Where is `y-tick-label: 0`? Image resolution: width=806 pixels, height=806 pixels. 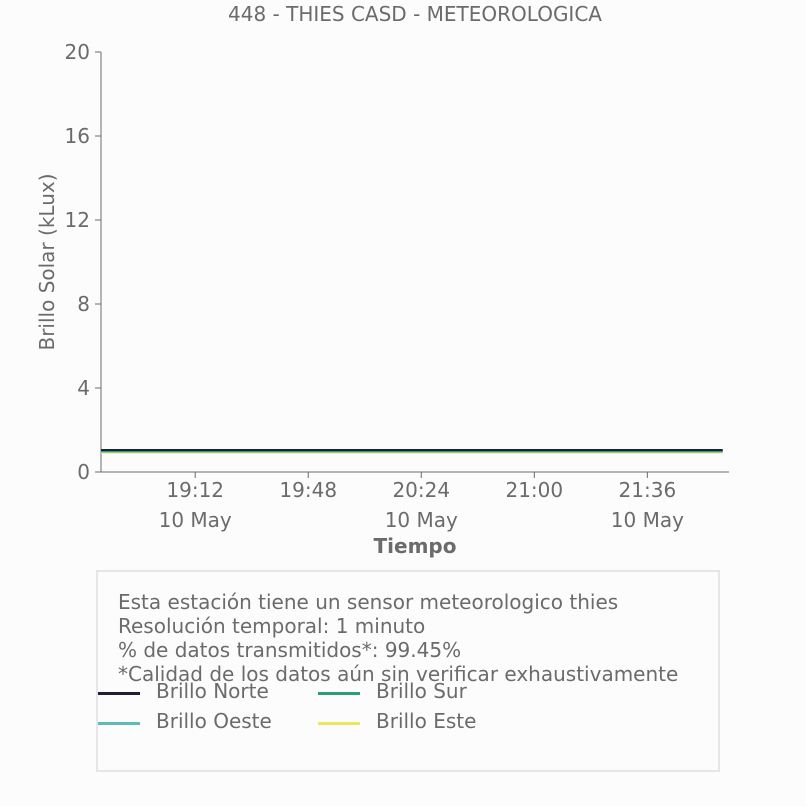 y-tick-label: 0 is located at coordinates (83, 472).